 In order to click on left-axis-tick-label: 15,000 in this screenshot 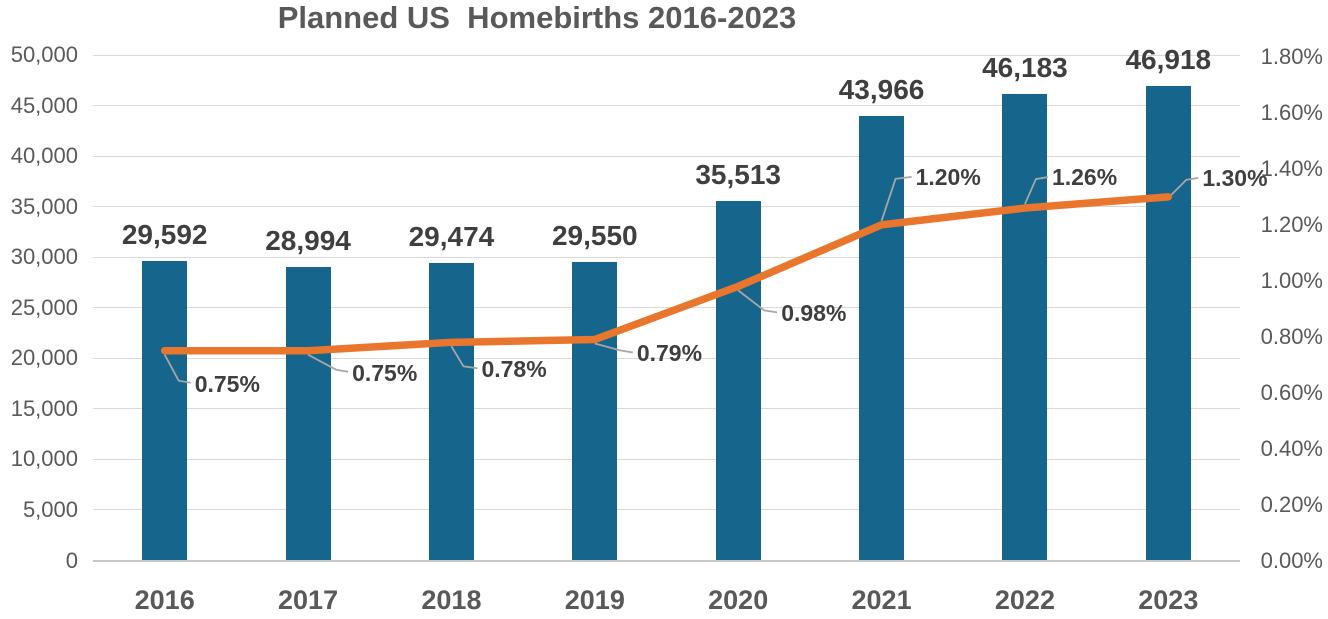, I will do `click(44, 408)`.